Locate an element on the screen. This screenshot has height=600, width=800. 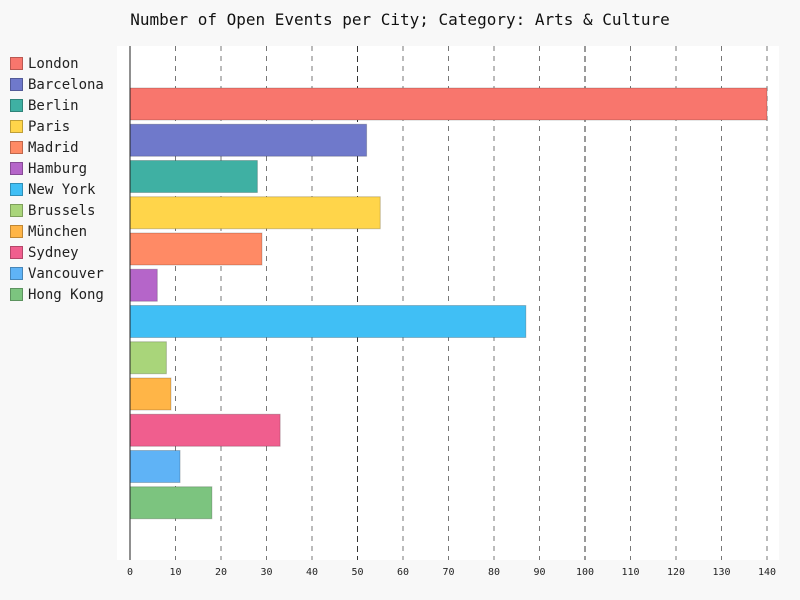
legend-label: Berlin is located at coordinates (53, 105).